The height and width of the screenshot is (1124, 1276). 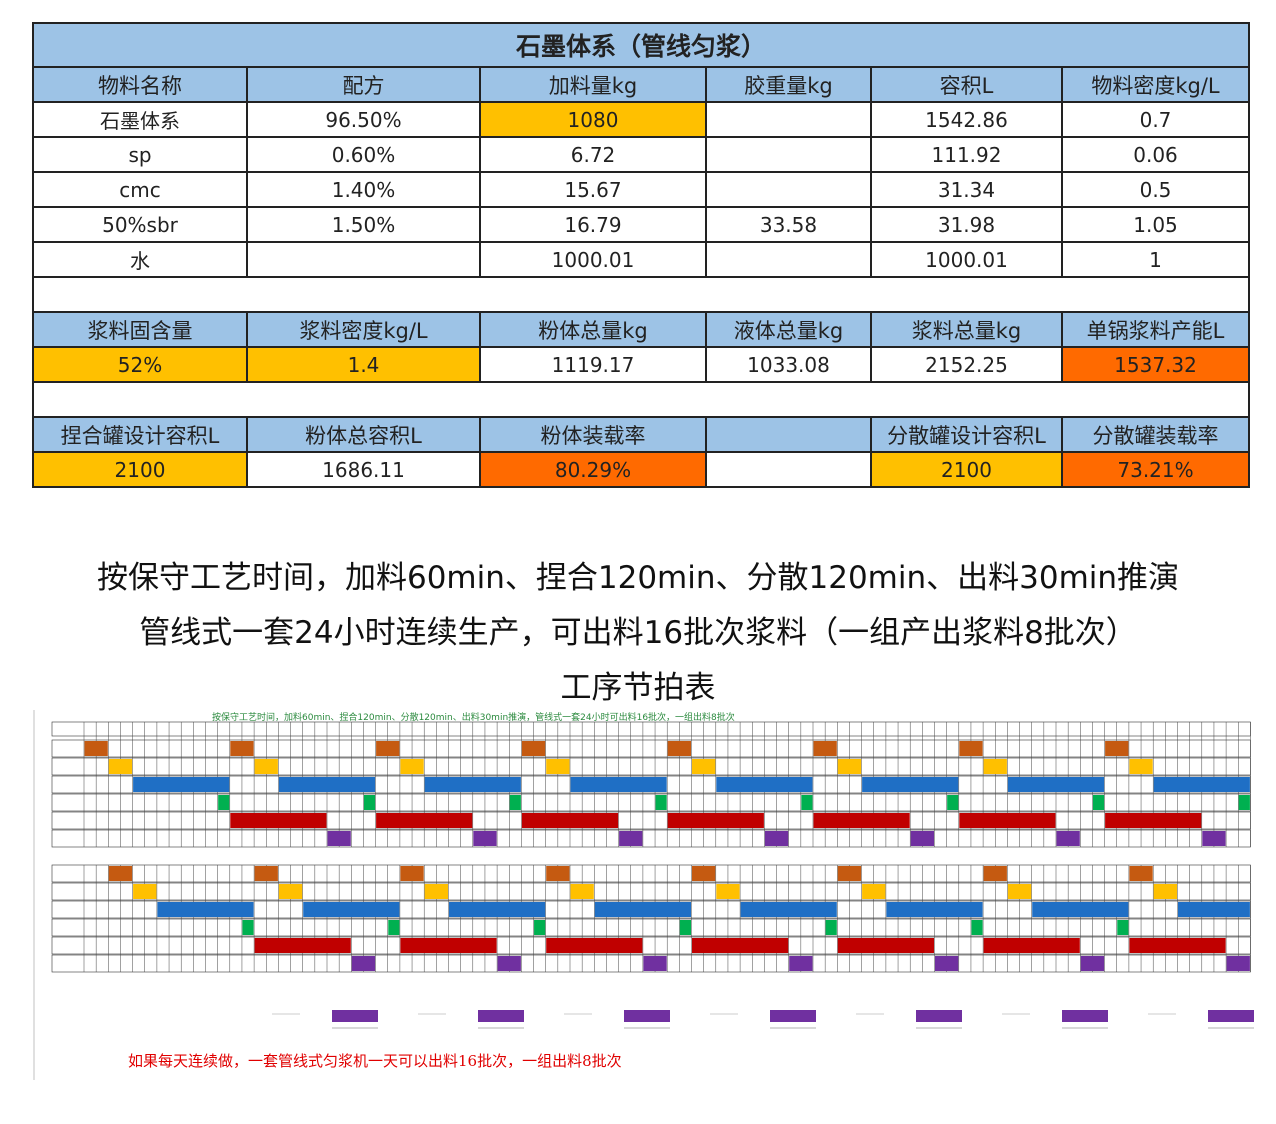 I want to click on header-cell: 浆料总量kg, so click(x=966, y=329).